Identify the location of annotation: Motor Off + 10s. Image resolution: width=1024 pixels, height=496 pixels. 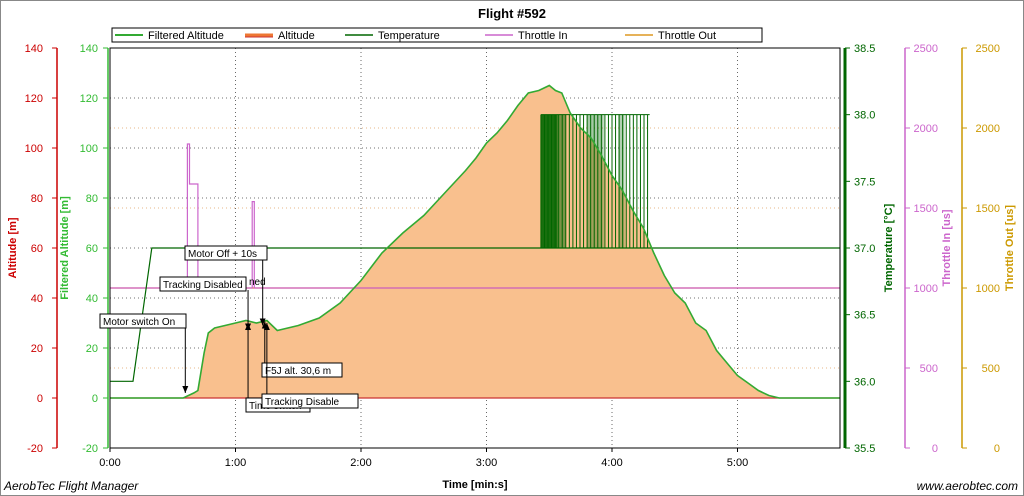
(226, 285).